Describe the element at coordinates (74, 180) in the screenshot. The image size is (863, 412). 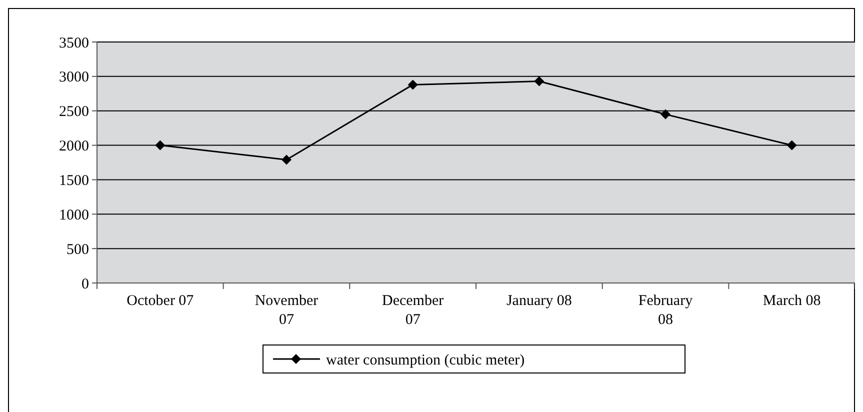
I see `y-tick-label: 1500` at that location.